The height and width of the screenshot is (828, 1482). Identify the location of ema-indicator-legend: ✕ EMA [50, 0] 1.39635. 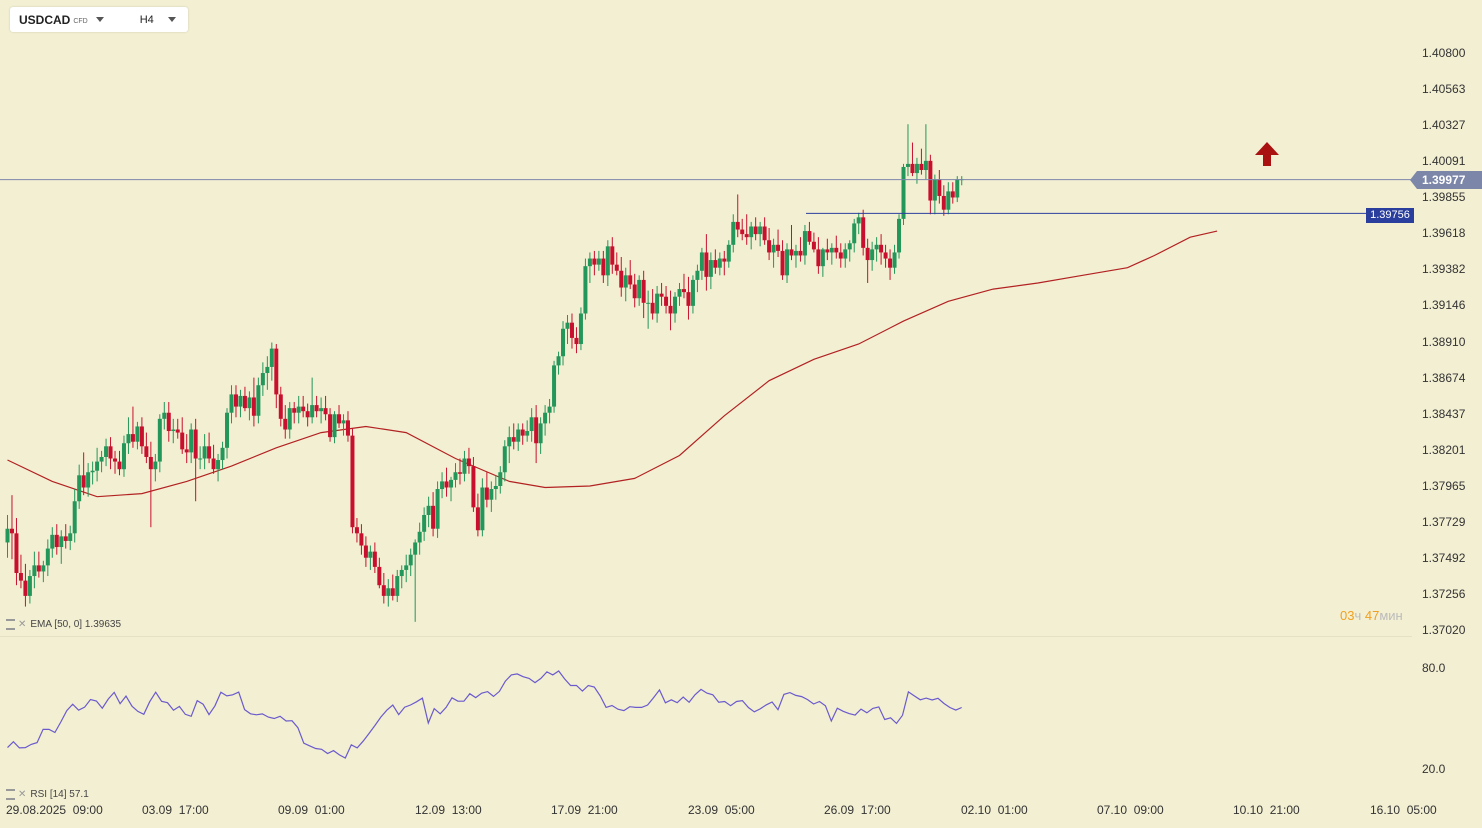
(63, 624).